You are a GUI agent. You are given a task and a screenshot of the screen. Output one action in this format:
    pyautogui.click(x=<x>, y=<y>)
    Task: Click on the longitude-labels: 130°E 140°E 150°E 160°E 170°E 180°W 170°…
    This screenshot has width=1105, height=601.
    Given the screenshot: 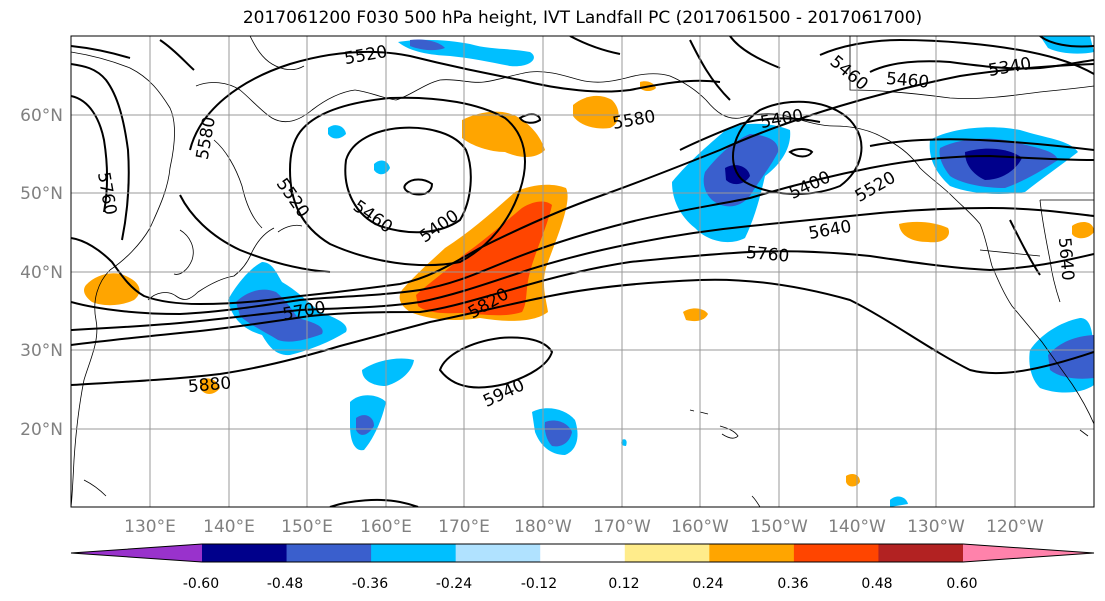 What is the action you would take?
    pyautogui.click(x=584, y=527)
    